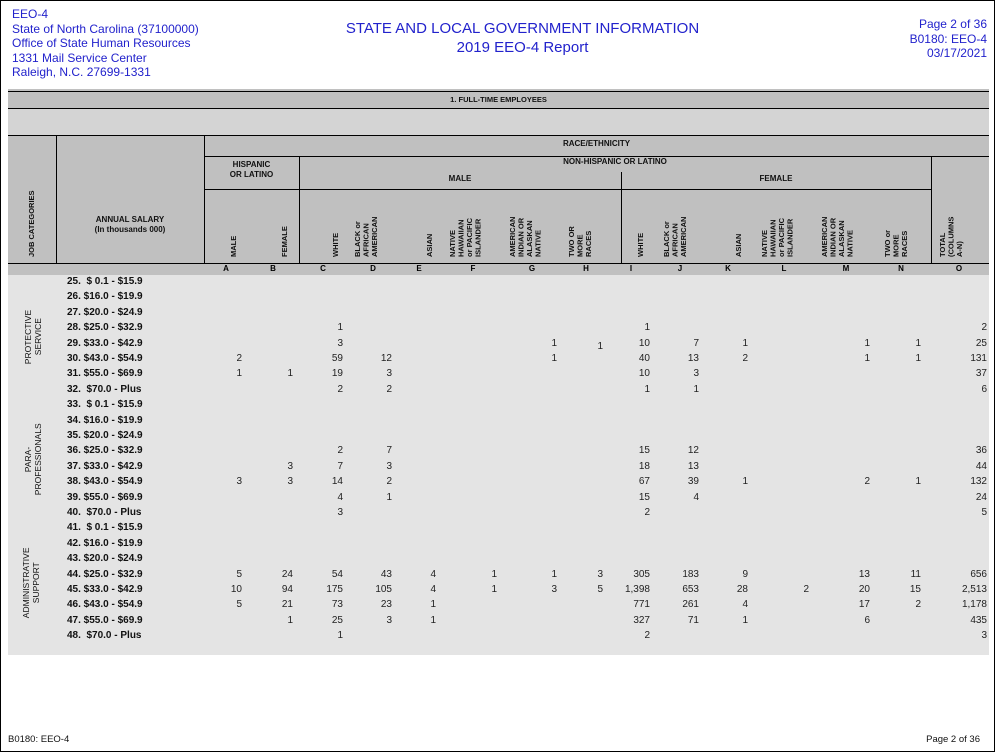 The width and height of the screenshot is (995, 752). What do you see at coordinates (105, 543) in the screenshot?
I see `salary-range: 42. $16.0 - $19.9` at bounding box center [105, 543].